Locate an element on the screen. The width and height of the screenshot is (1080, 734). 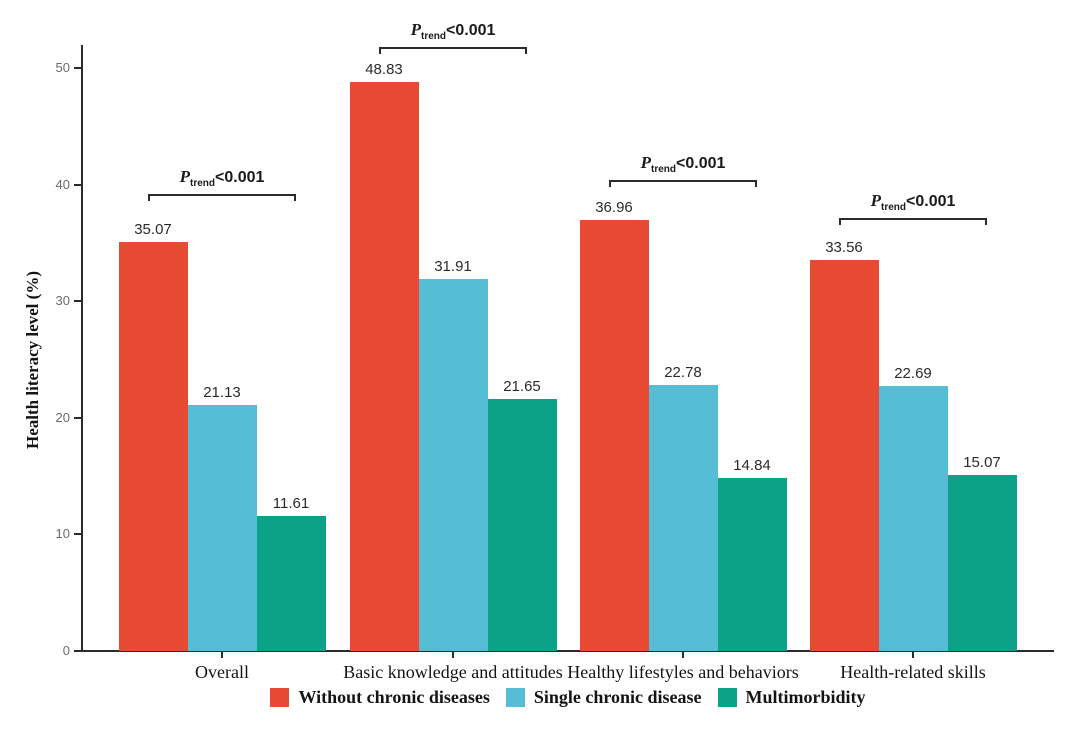
bar-value-label: 21.13 is located at coordinates (222, 392).